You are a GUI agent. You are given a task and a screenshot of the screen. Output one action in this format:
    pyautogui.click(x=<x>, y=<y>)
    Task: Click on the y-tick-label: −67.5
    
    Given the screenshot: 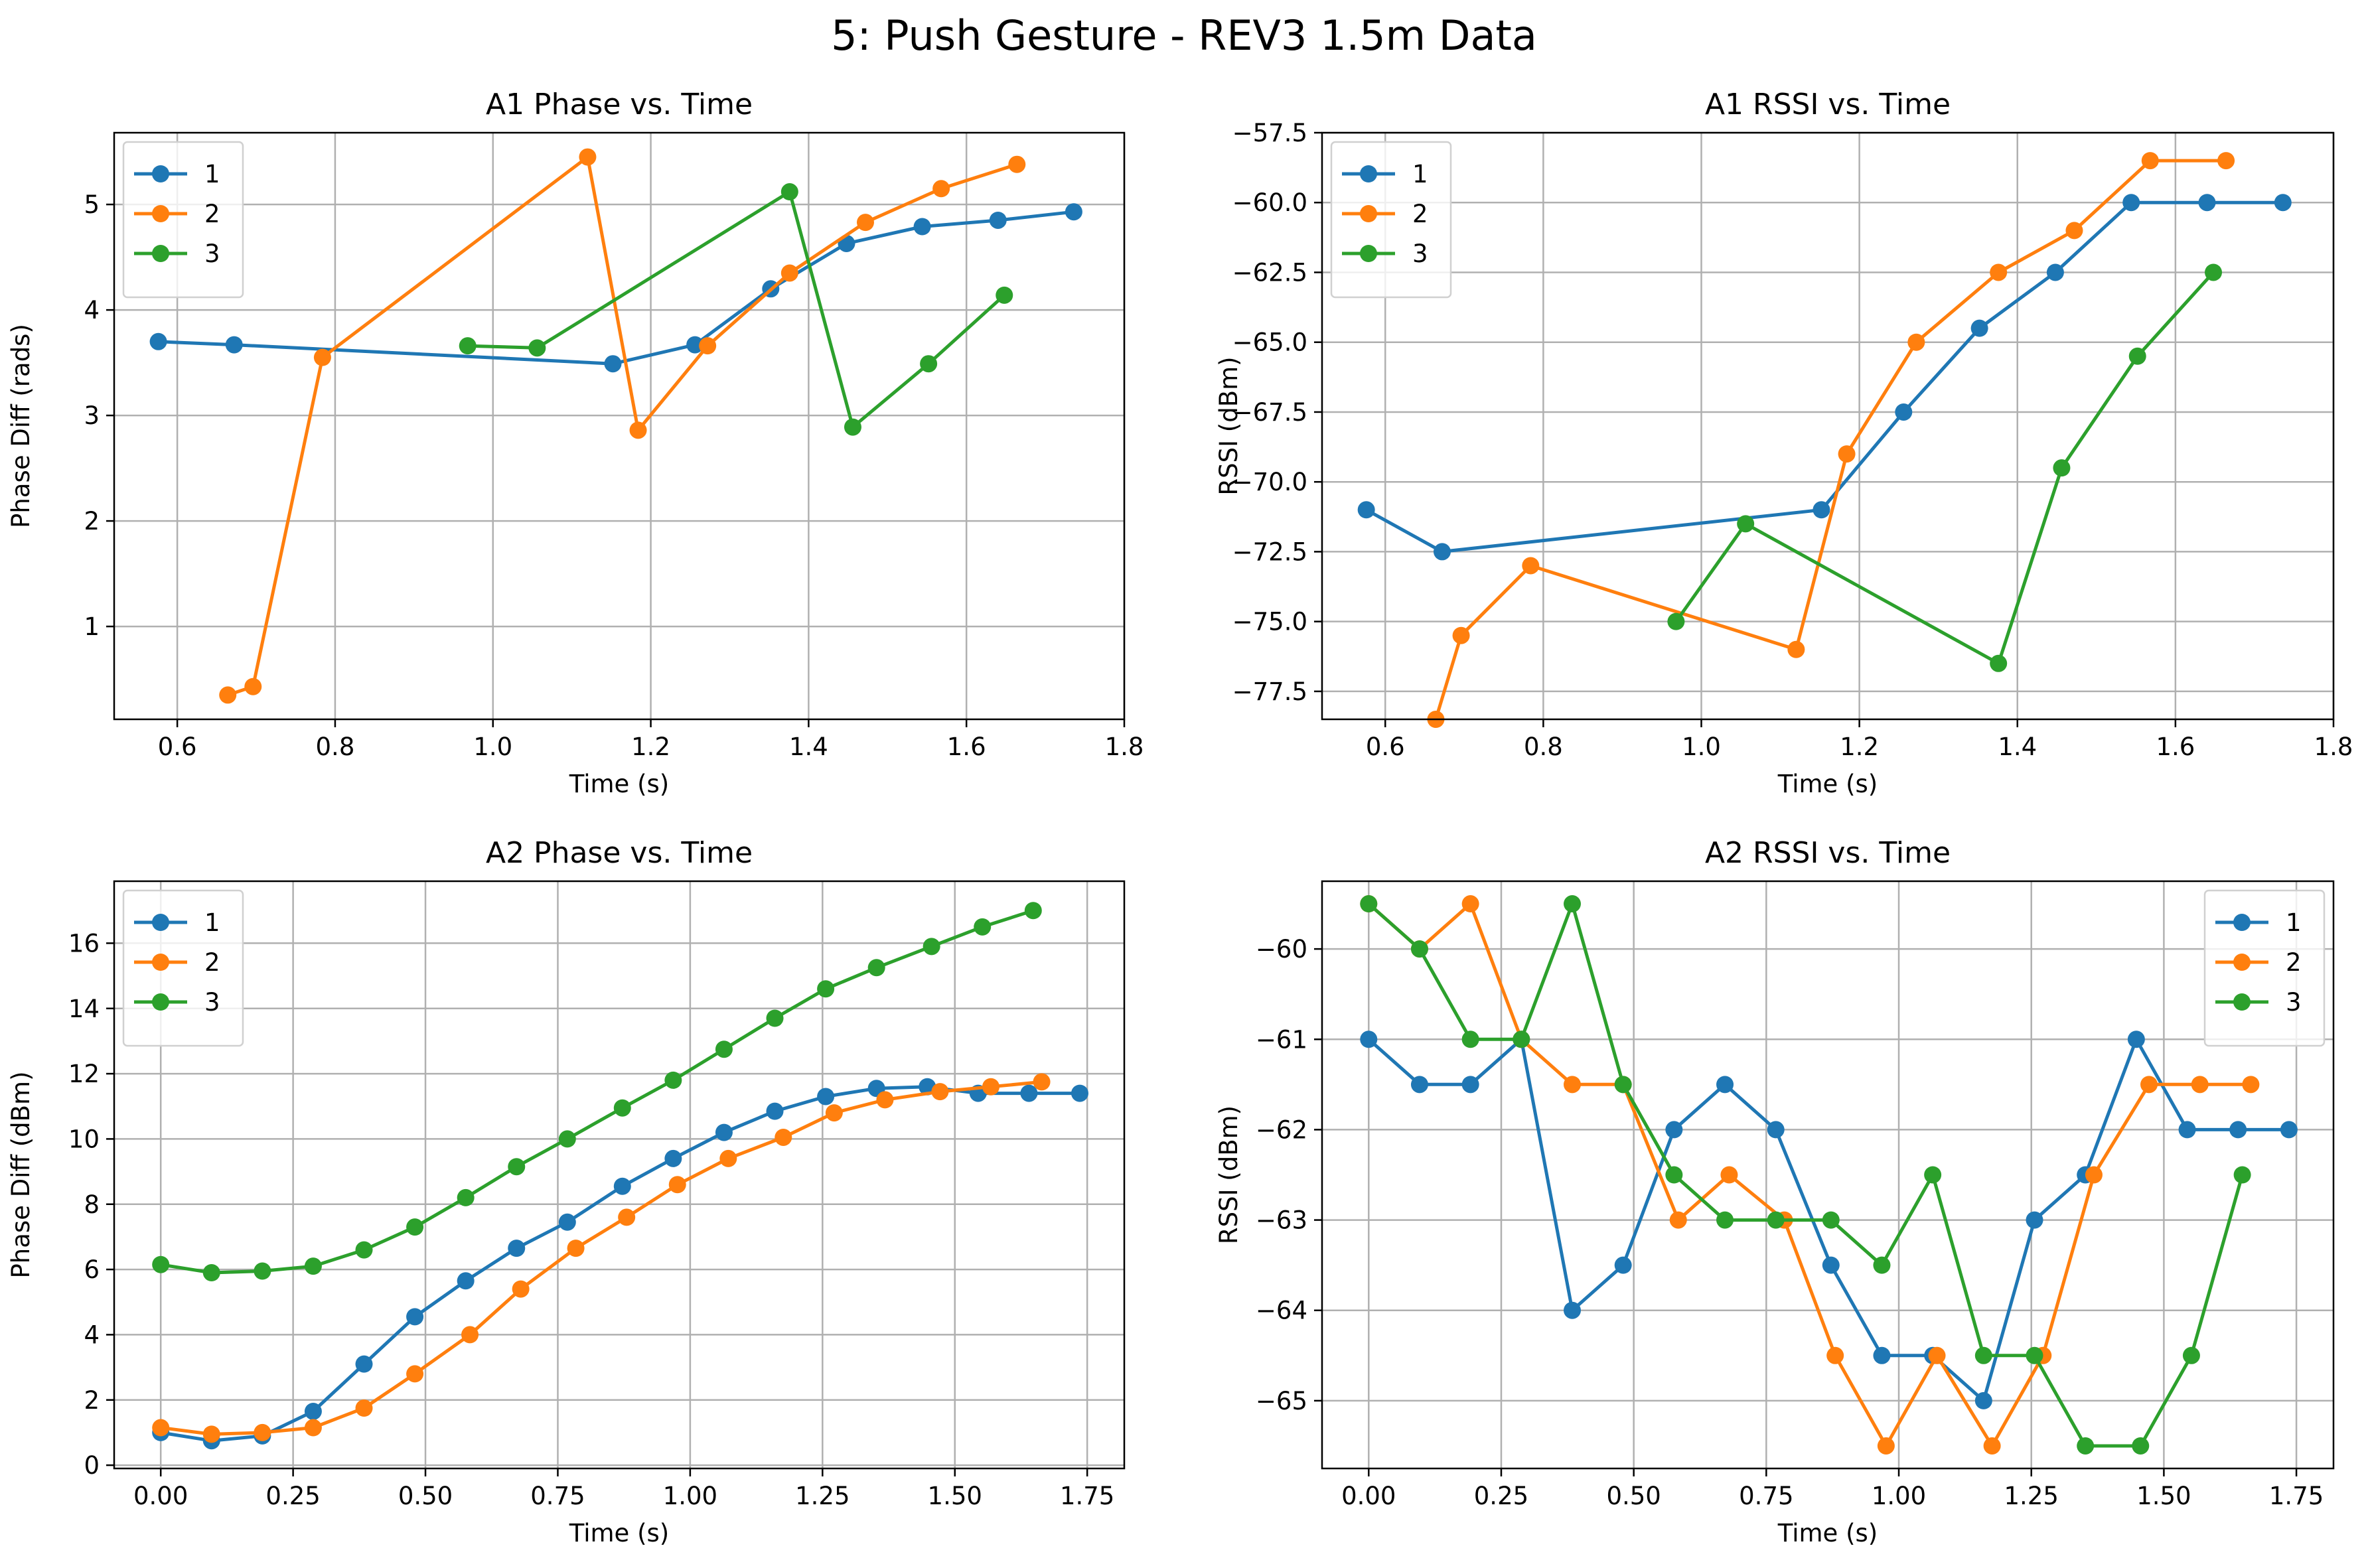 What is the action you would take?
    pyautogui.click(x=1269, y=412)
    